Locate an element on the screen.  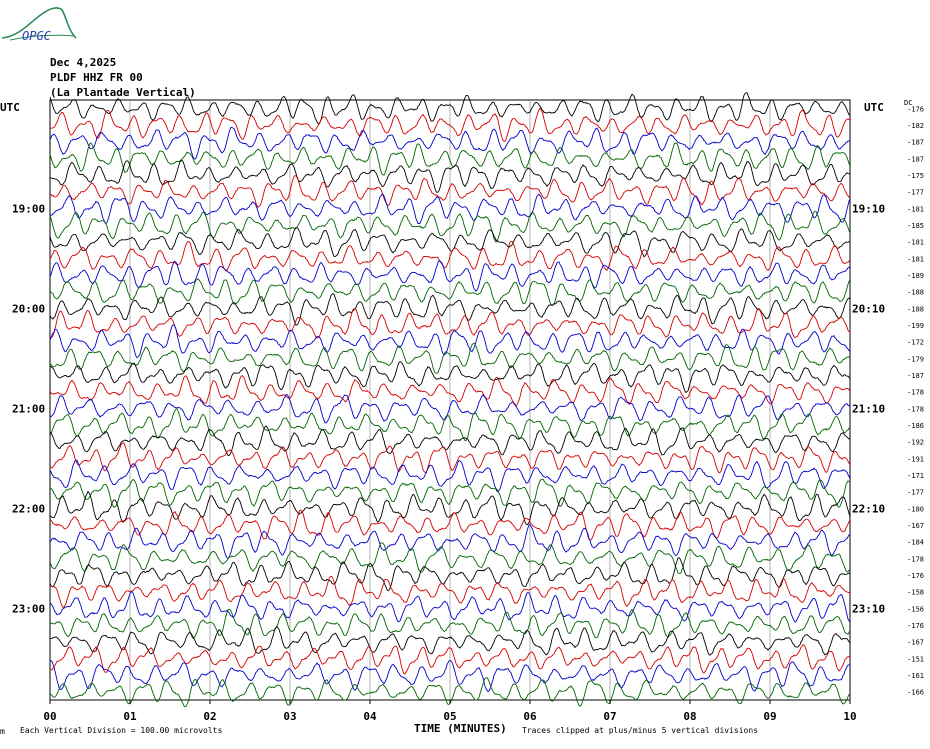
x-tick-label: 10 is located at coordinates (849, 716).